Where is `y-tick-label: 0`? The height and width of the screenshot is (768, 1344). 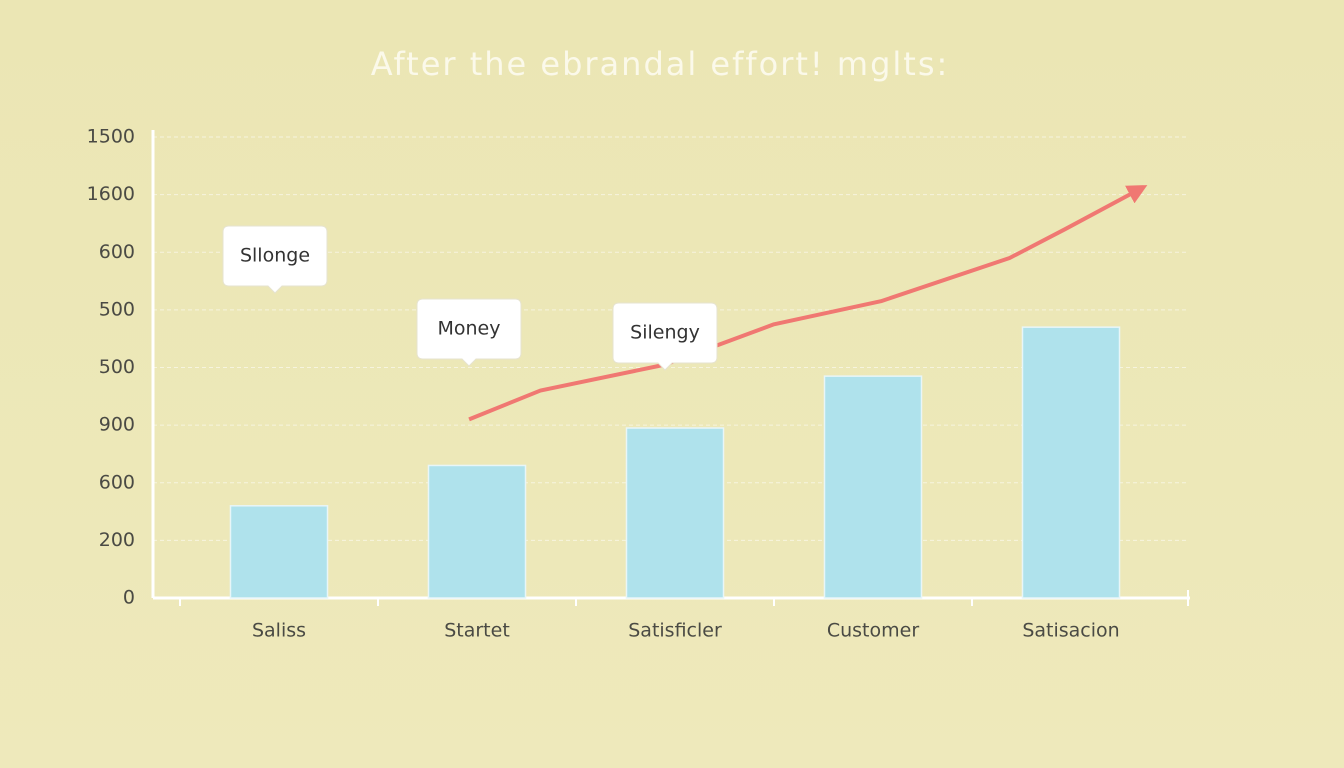 y-tick-label: 0 is located at coordinates (129, 598).